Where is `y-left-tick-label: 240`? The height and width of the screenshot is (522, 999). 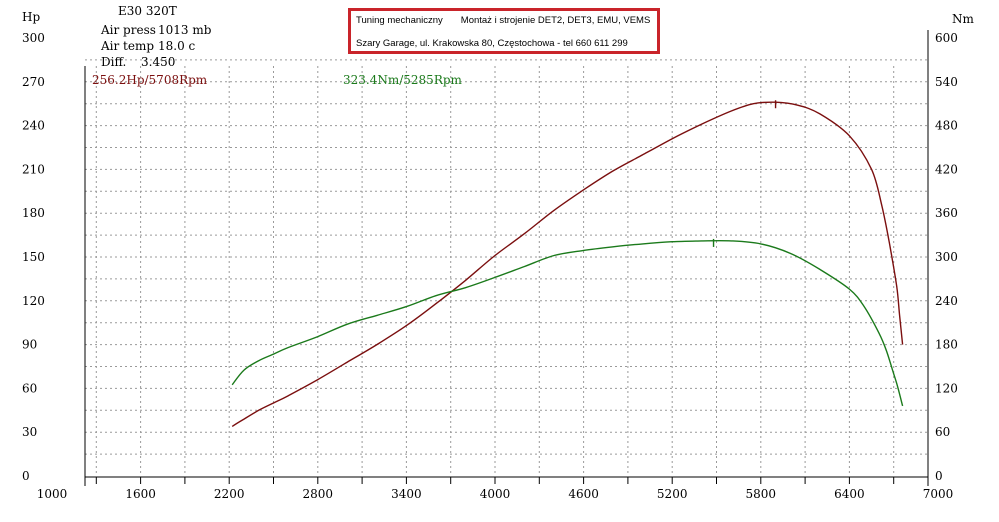
y-left-tick-label: 240 is located at coordinates (33, 126).